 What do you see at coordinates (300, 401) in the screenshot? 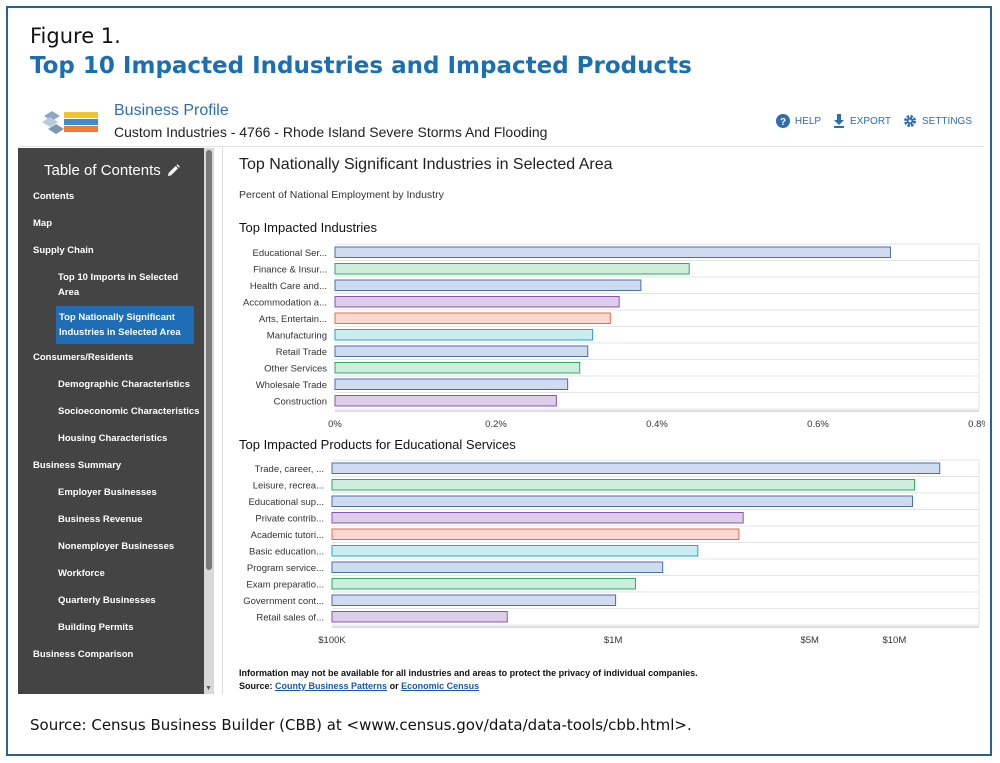
I see `category-label: Construction` at bounding box center [300, 401].